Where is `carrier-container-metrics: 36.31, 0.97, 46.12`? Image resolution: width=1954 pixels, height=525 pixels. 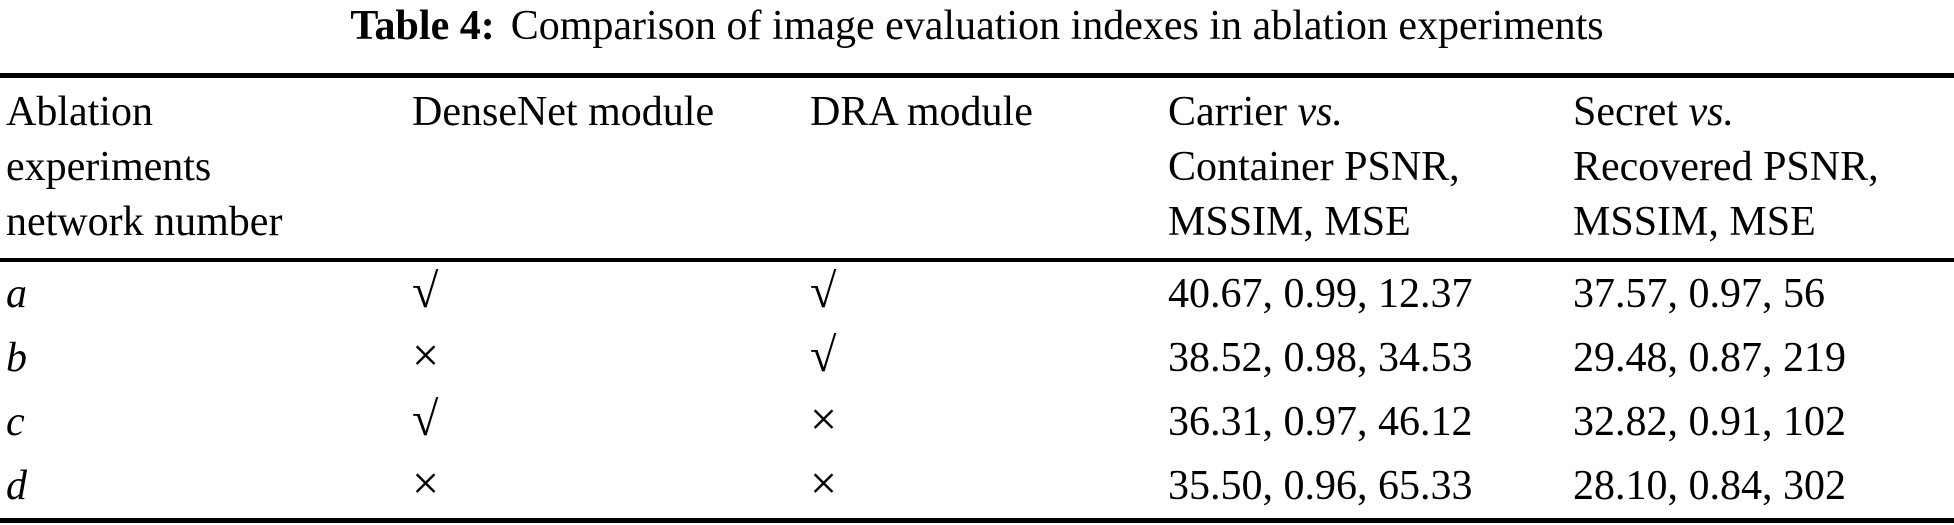
carrier-container-metrics: 36.31, 0.97, 46.12 is located at coordinates (1320, 422).